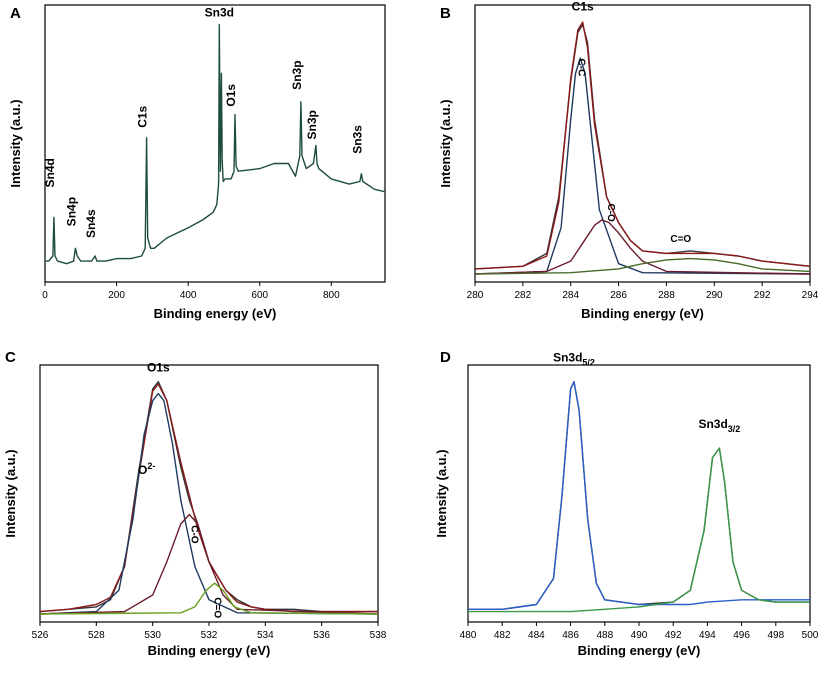 This screenshot has width=829, height=692. Describe the element at coordinates (50, 172) in the screenshot. I see `peak-label: Sn4d` at that location.